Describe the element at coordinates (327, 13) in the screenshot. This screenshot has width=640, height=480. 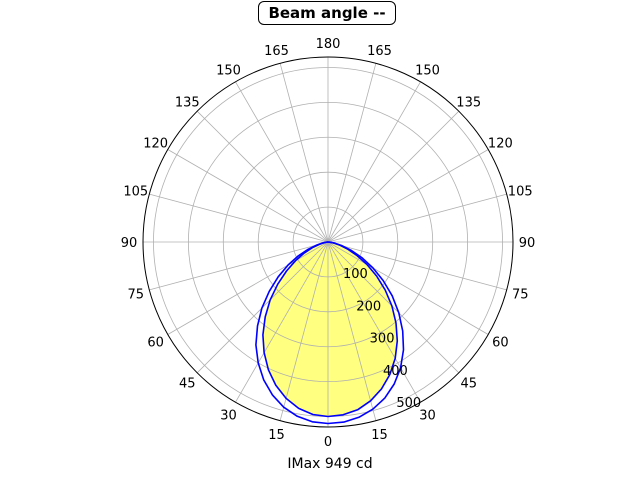
I see `chart-title: Beam angle --` at that location.